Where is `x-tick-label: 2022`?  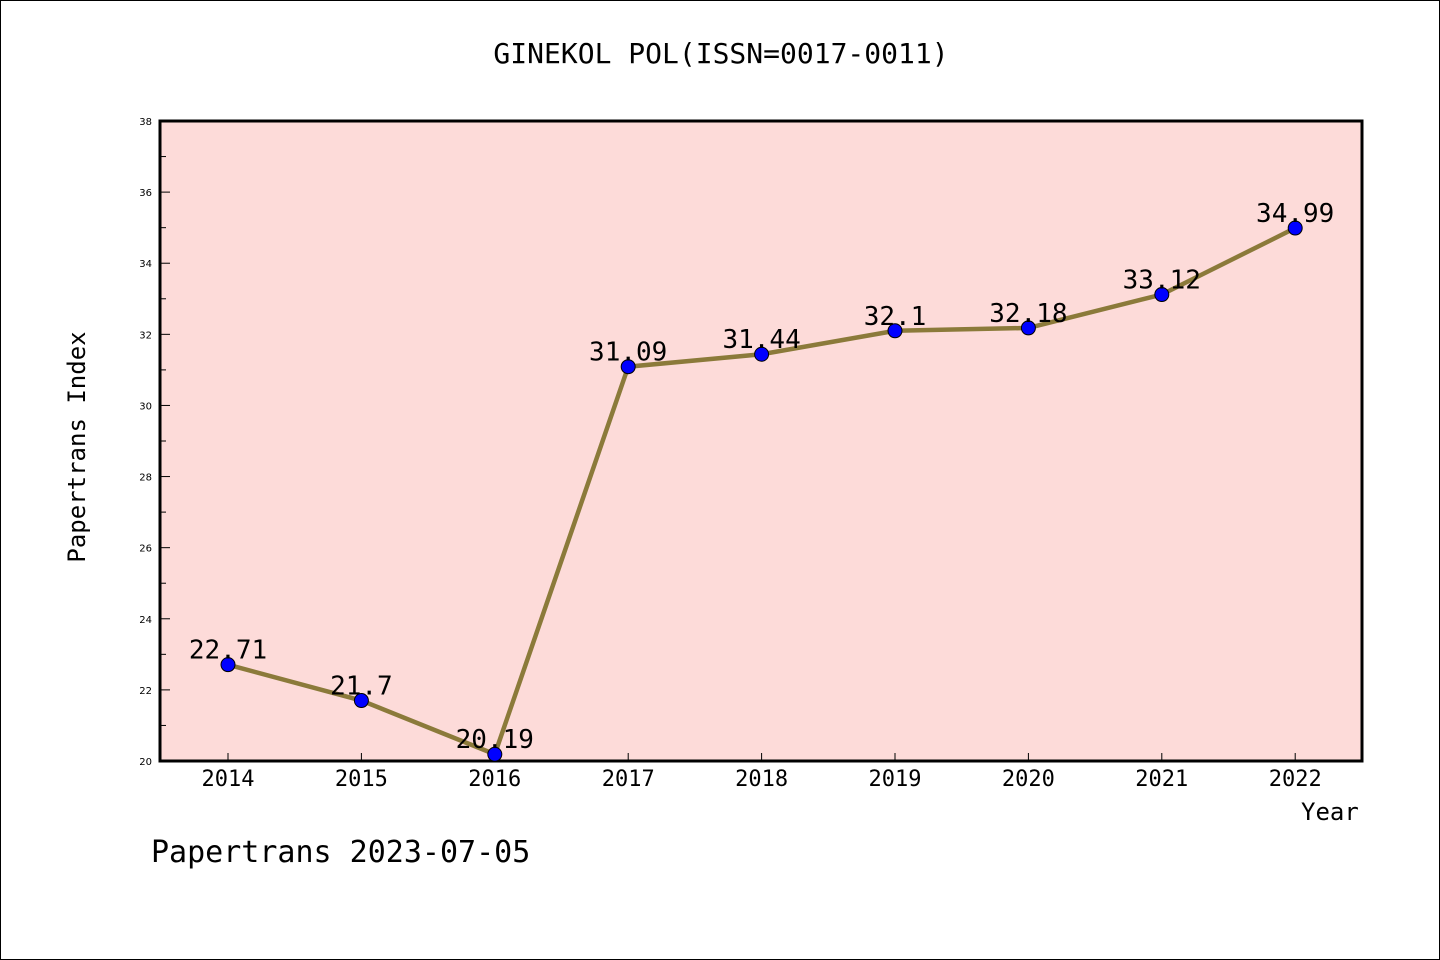 x-tick-label: 2022 is located at coordinates (1295, 779).